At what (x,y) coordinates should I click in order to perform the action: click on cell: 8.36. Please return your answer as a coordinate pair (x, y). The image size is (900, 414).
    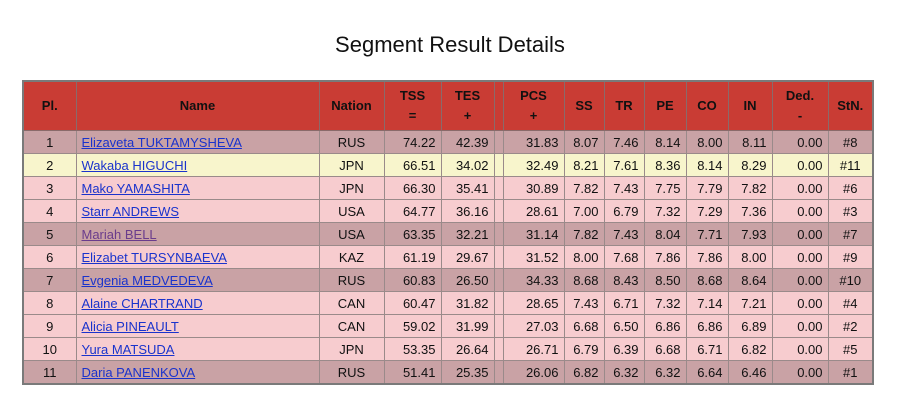
    Looking at the image, I should click on (665, 165).